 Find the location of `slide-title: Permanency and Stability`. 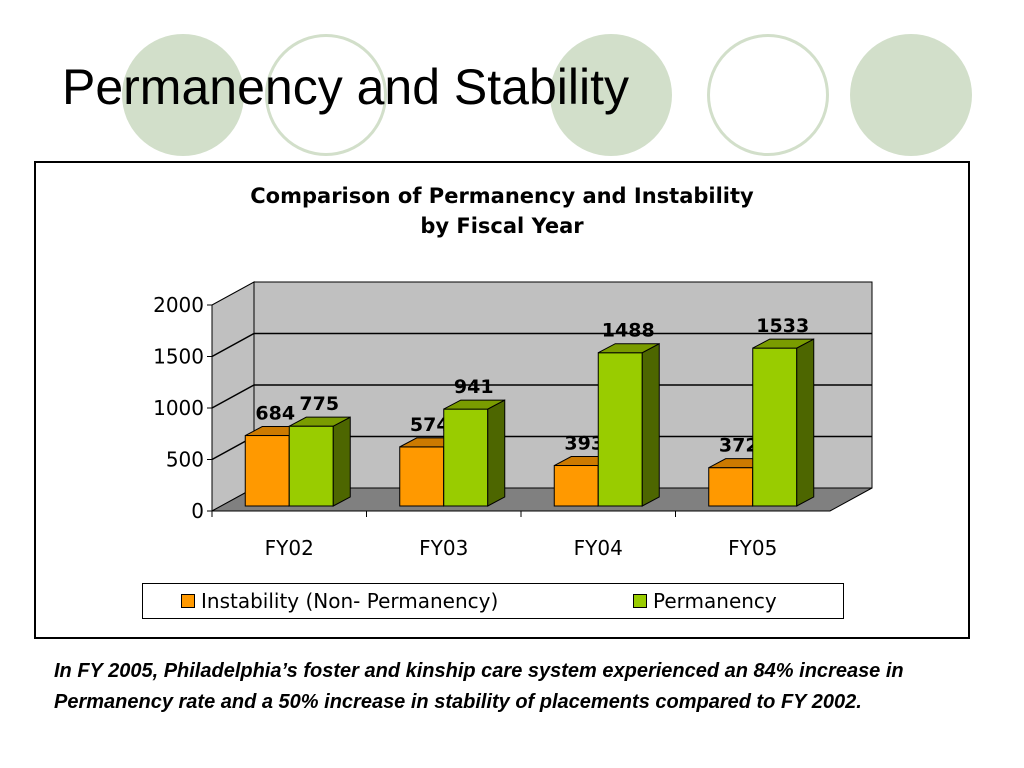

slide-title: Permanency and Stability is located at coordinates (345, 87).